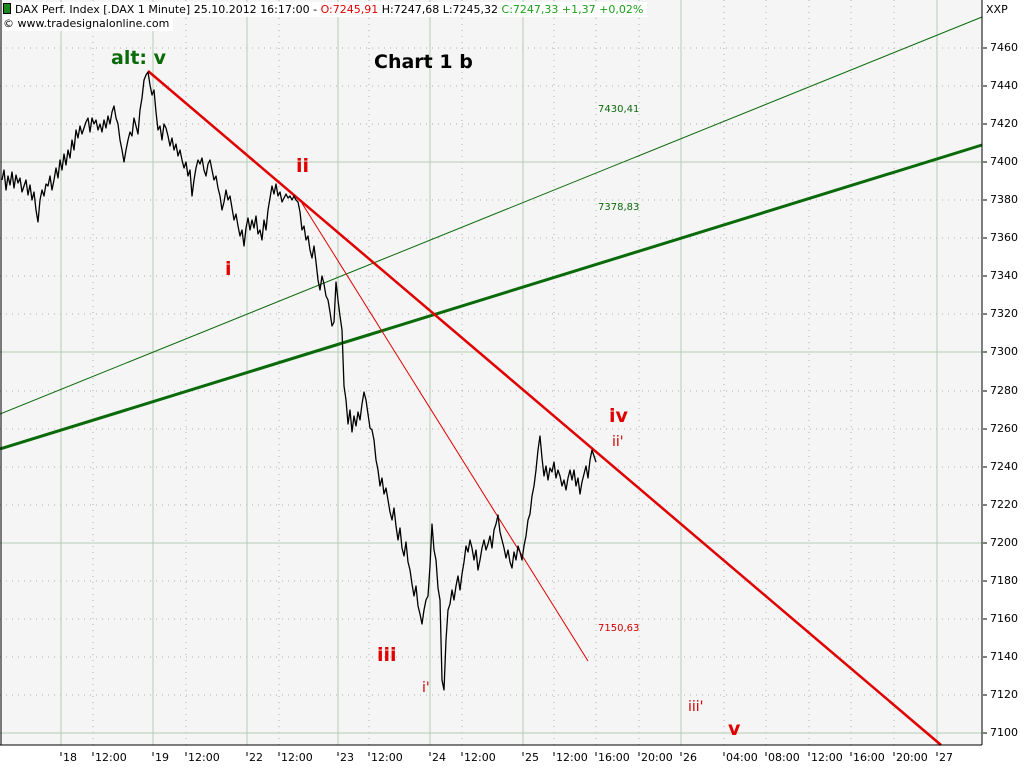  What do you see at coordinates (7, 8) in the screenshot?
I see `candle-icon` at bounding box center [7, 8].